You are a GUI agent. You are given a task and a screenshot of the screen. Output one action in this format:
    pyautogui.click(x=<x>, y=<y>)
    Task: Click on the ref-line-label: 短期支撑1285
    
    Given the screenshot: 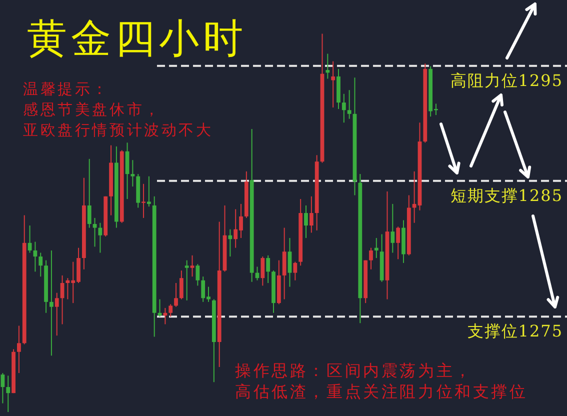 What is the action you would take?
    pyautogui.click(x=506, y=195)
    